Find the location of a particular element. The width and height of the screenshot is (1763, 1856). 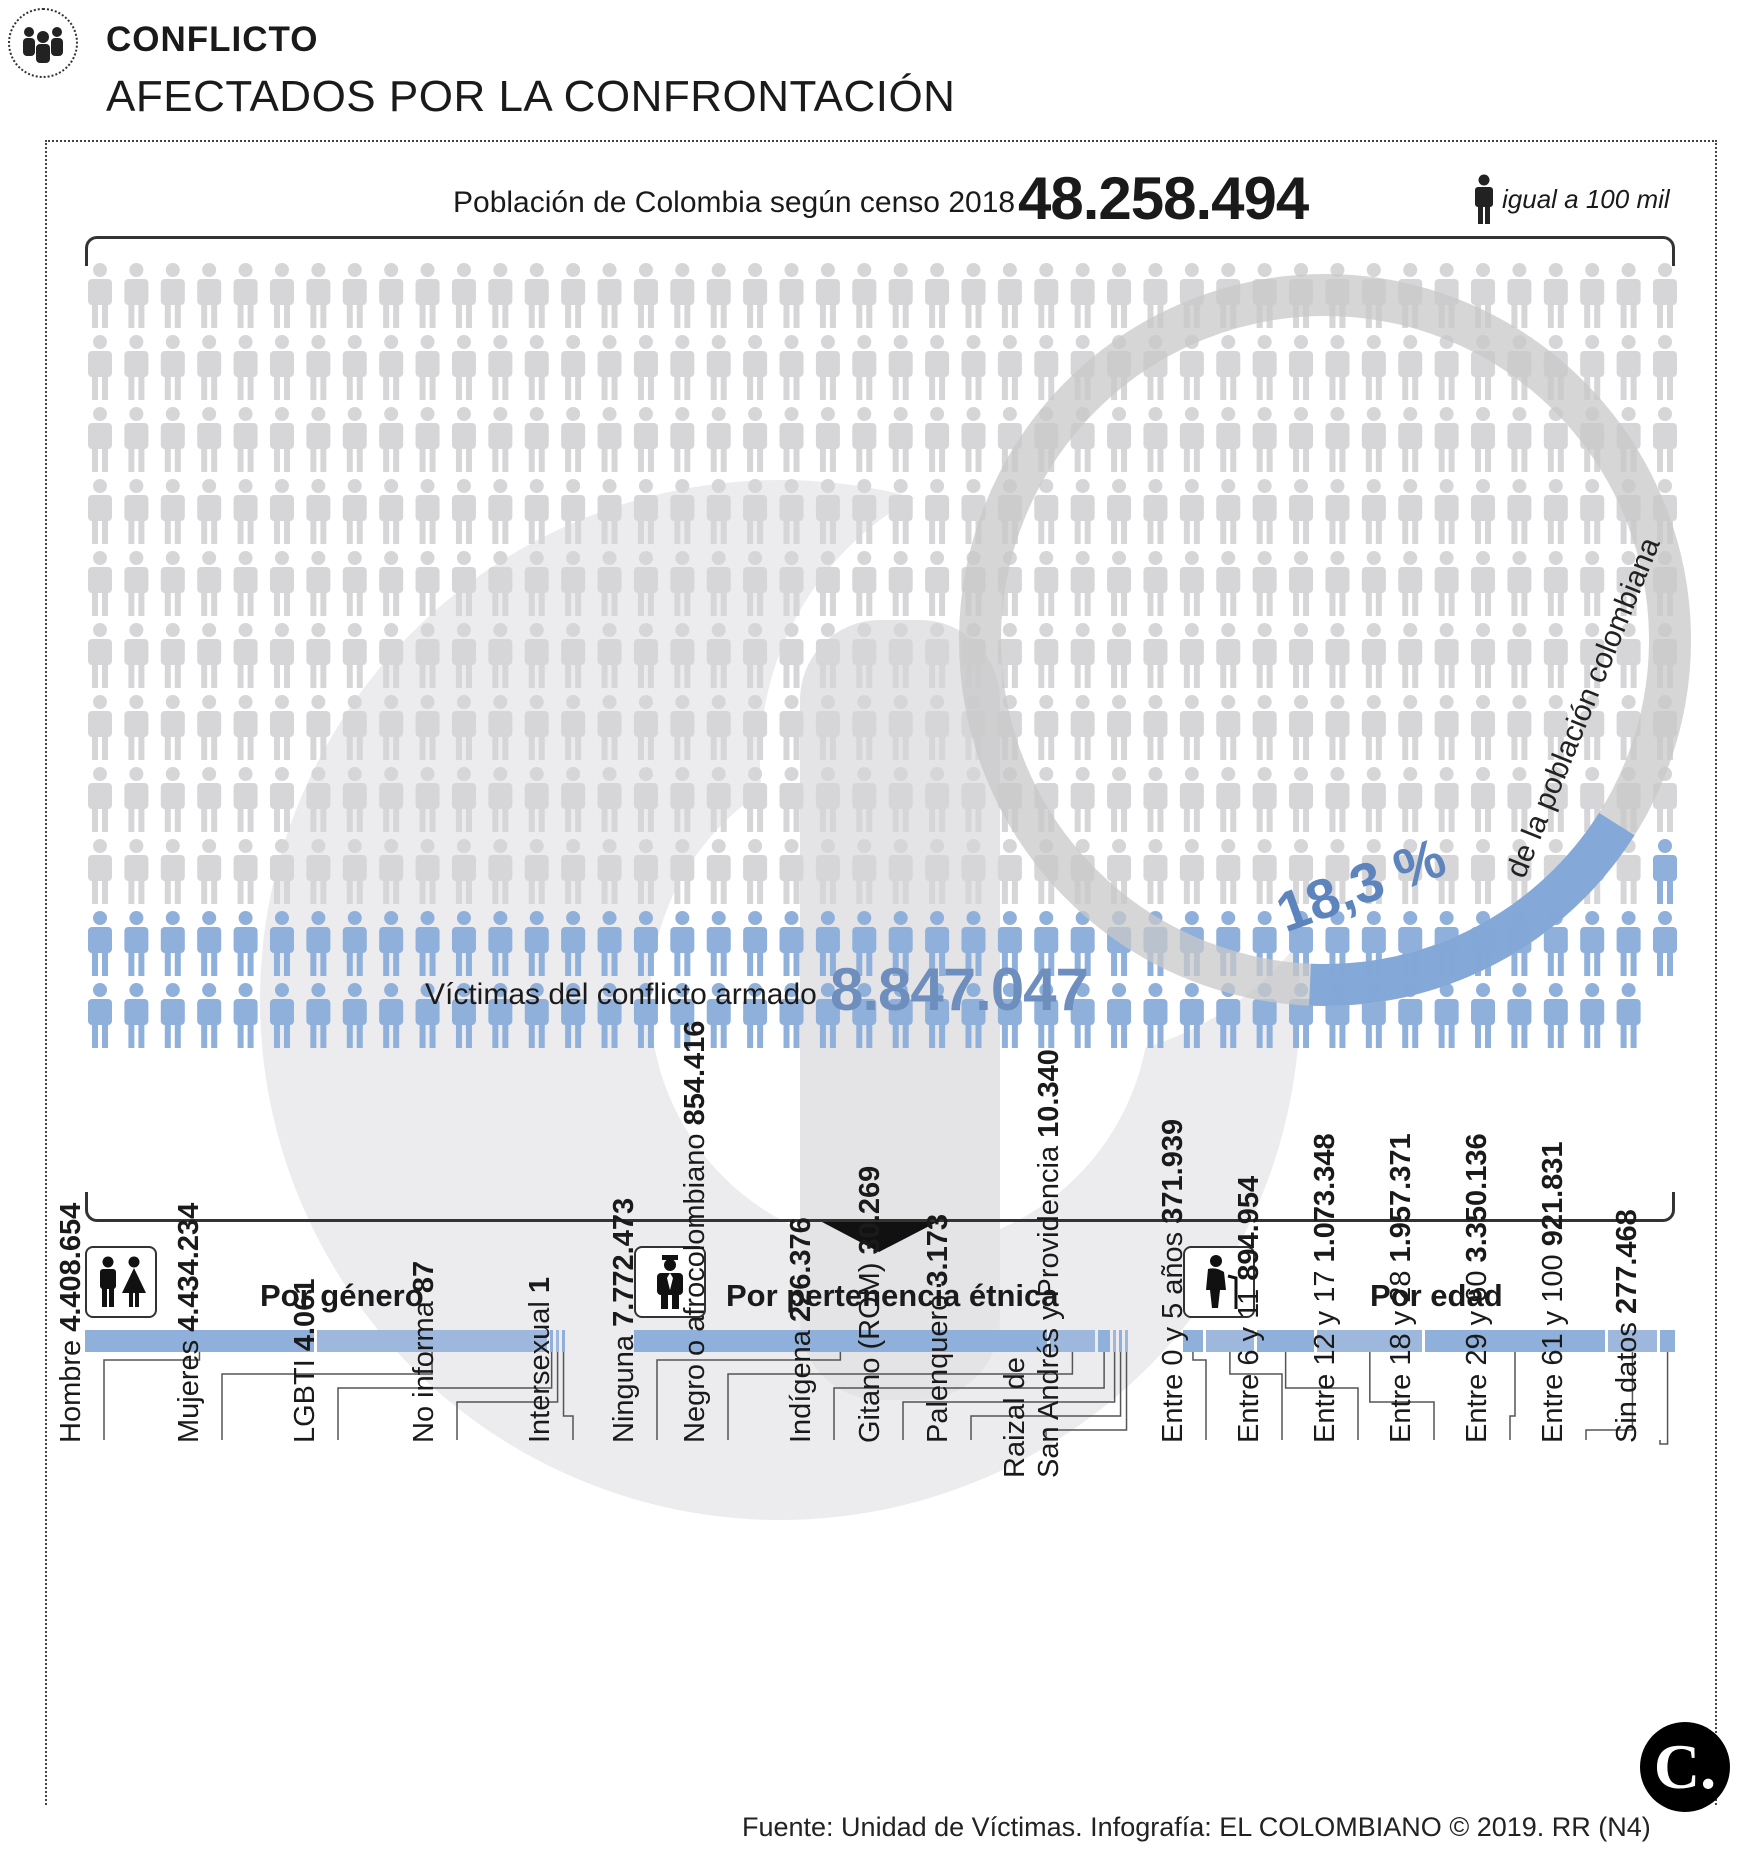

category-label: Indígena 226.376 is located at coordinates (801, 1330).